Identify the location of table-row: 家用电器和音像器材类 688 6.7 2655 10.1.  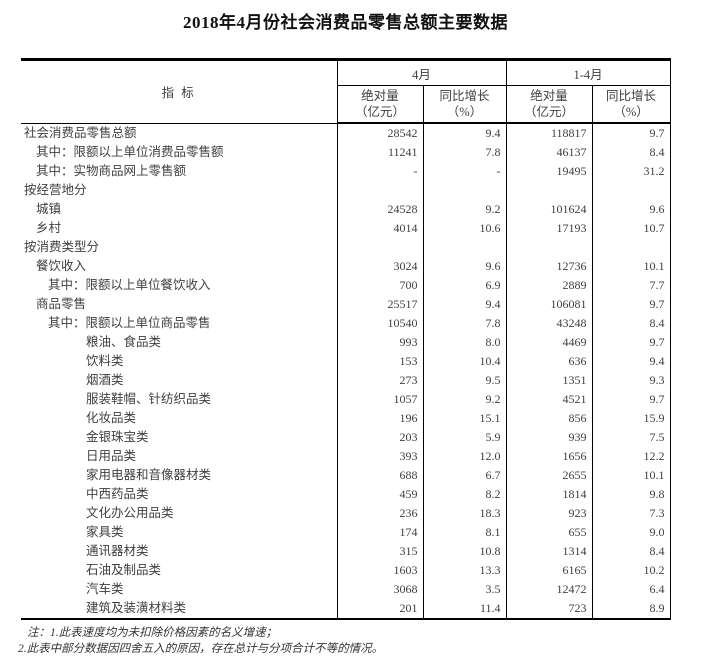
(346, 475).